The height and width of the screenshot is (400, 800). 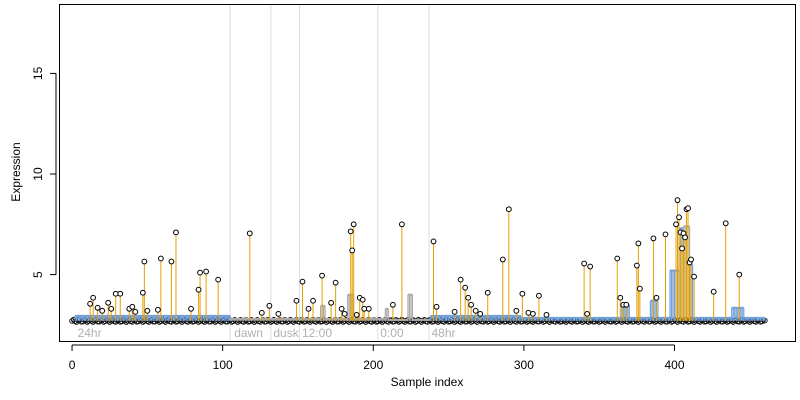 I want to click on x-tick-label: 400, so click(x=674, y=365).